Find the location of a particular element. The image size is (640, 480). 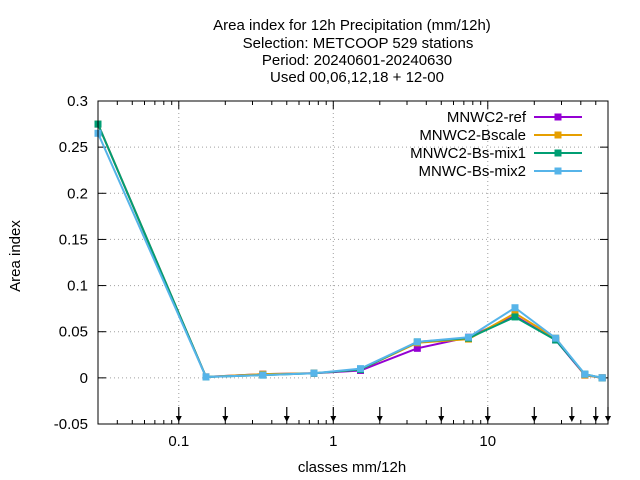

title-line-2: Selection: METCOOP 529 stations is located at coordinates (358, 43).